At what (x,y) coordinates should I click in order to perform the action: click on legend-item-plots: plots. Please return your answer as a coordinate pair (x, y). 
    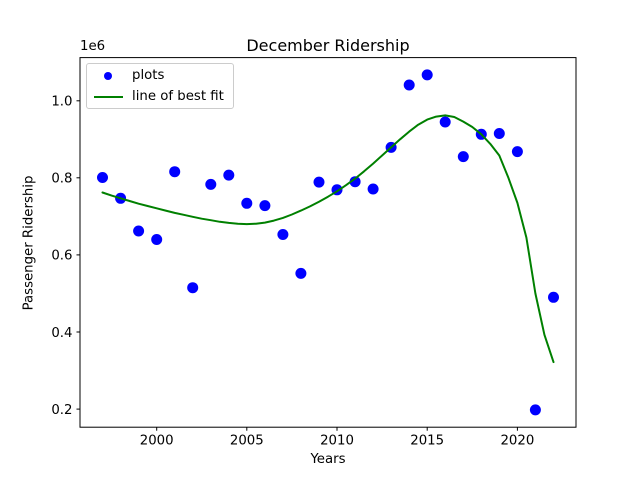
    Looking at the image, I should click on (160, 75).